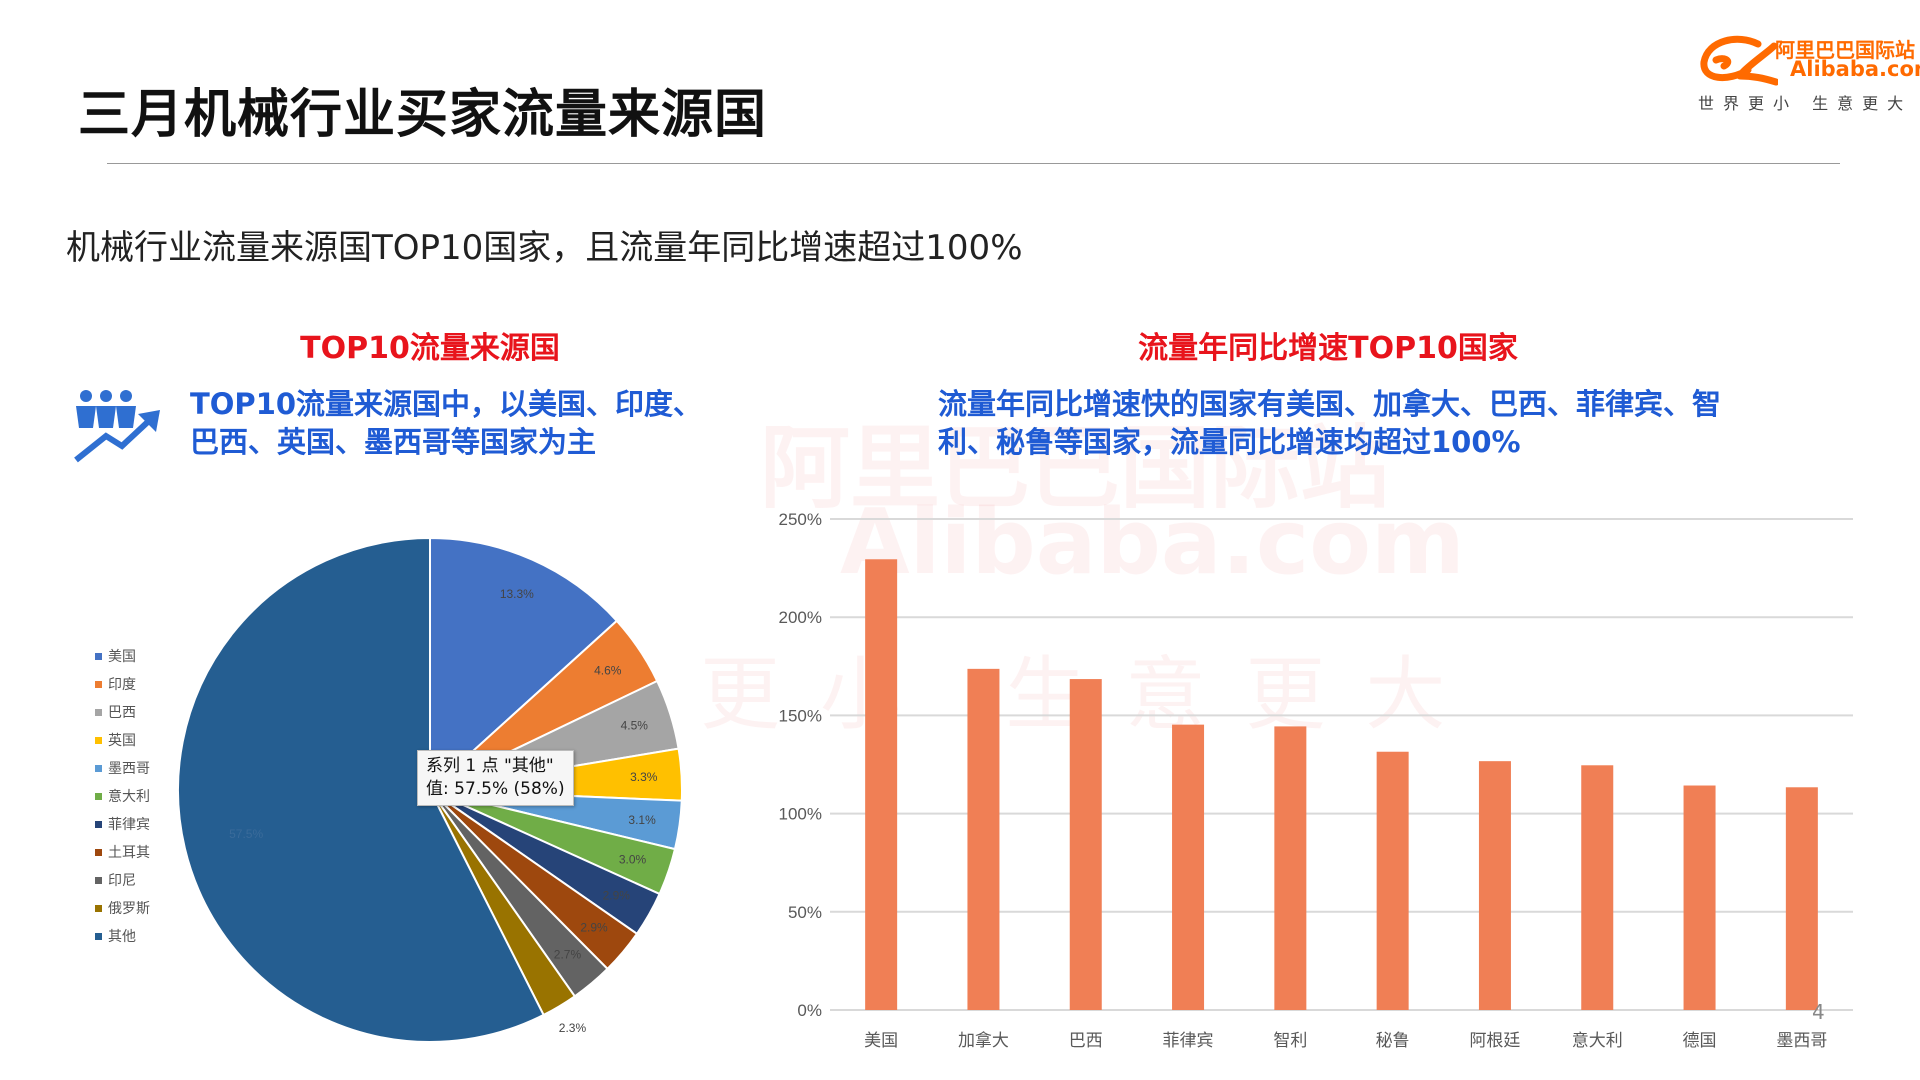 The height and width of the screenshot is (1080, 1920). Describe the element at coordinates (809, 1010) in the screenshot. I see `y-tick-label: 0%` at that location.